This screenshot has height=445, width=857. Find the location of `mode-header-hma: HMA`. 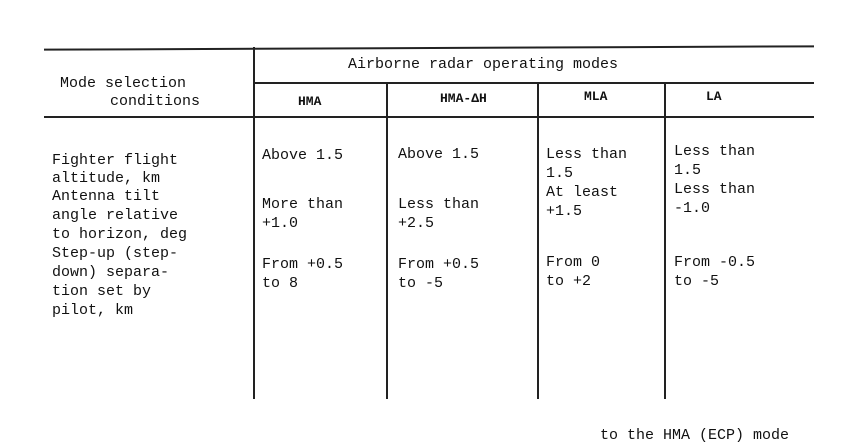

mode-header-hma: HMA is located at coordinates (310, 101).